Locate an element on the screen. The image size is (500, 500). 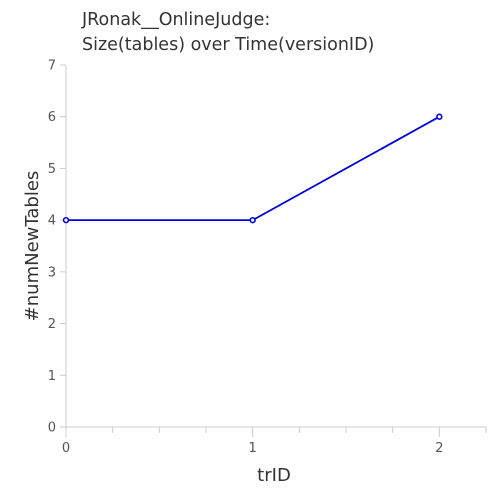
y-tick-label: 7 is located at coordinates (52, 66).